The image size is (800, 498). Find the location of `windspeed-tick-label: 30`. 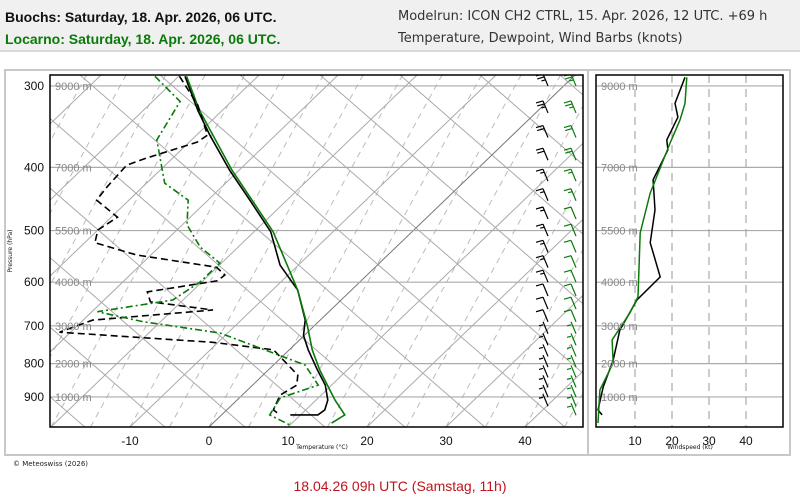

windspeed-tick-label: 30 is located at coordinates (709, 441).